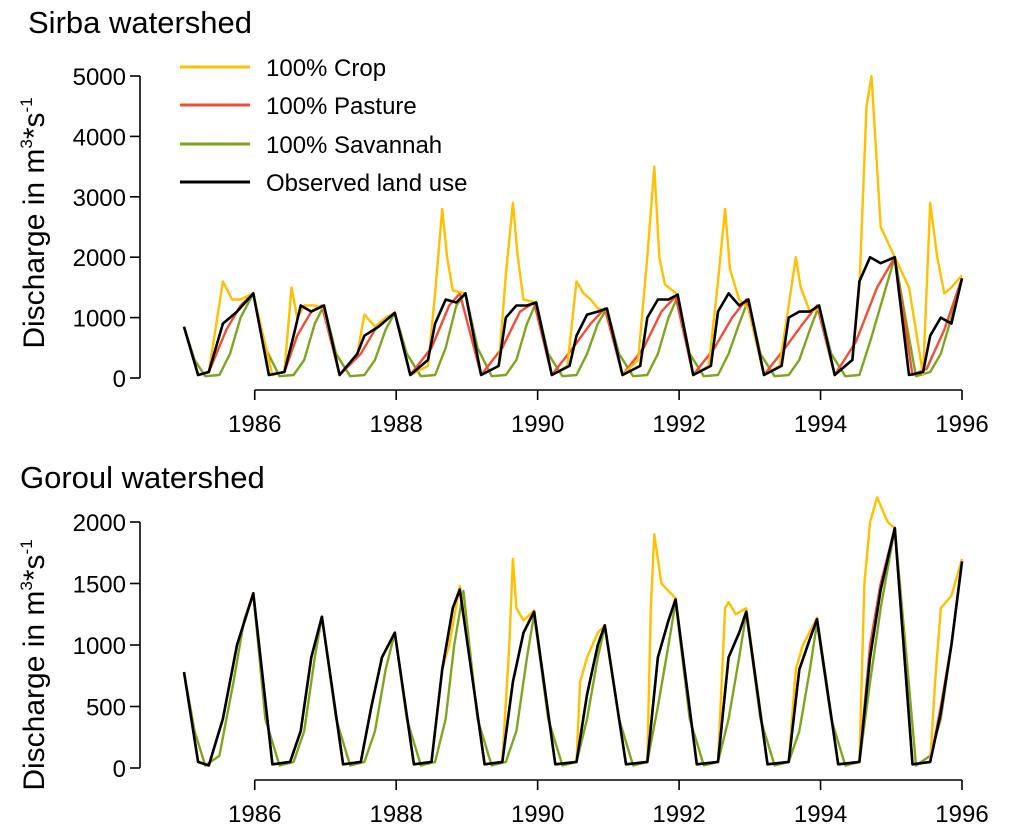 The width and height of the screenshot is (1024, 840). Describe the element at coordinates (354, 145) in the screenshot. I see `legend-label-savannah: 100% Savannah` at that location.